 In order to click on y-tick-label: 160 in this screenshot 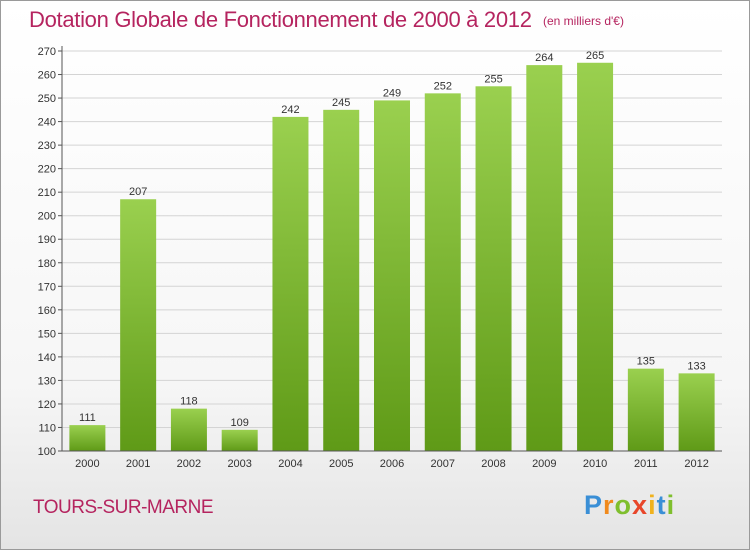, I will do `click(47, 311)`.